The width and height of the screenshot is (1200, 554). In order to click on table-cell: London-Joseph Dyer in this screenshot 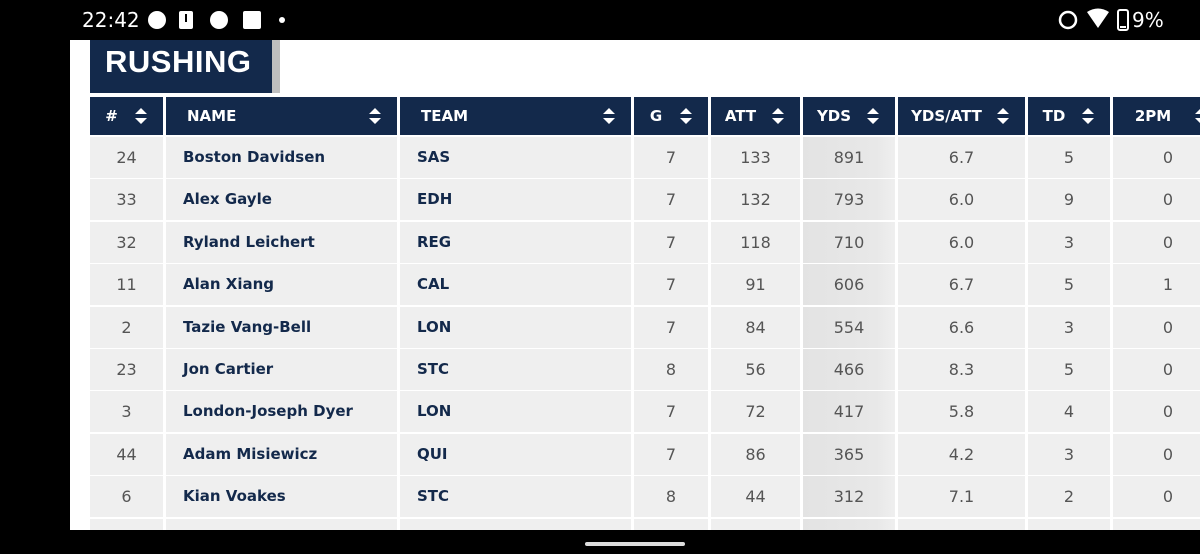, I will do `click(281, 412)`.